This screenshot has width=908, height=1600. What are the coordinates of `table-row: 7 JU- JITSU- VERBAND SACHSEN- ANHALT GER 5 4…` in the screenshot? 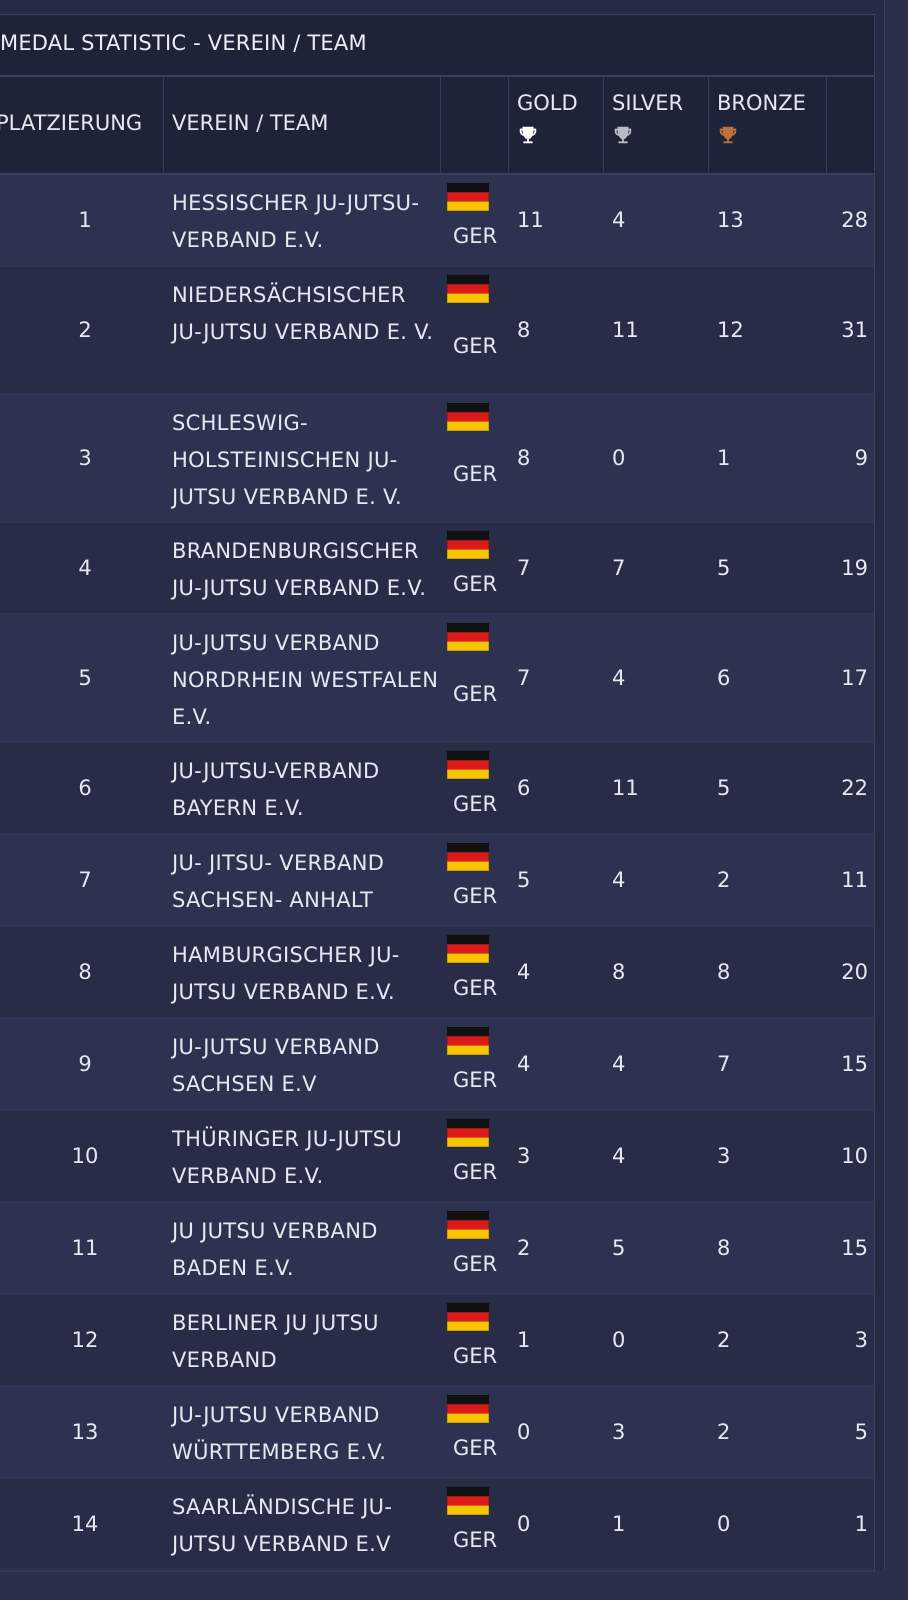 It's located at (437, 881).